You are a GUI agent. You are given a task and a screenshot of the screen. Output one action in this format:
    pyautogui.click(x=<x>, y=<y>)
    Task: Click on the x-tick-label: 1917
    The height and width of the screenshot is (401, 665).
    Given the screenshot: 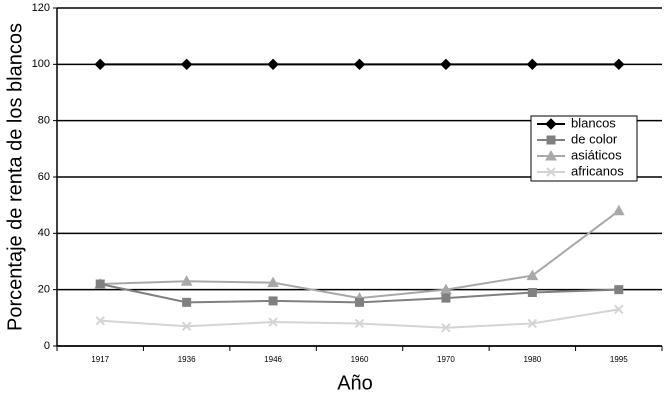 What is the action you would take?
    pyautogui.click(x=100, y=359)
    